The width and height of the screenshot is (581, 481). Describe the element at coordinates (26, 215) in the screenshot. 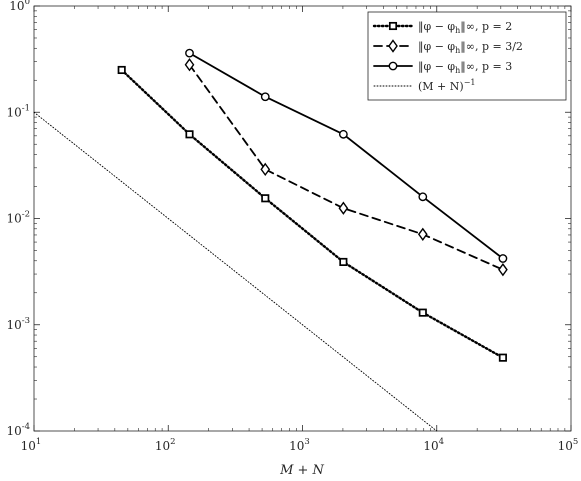

I see `y-tick-exponent: -2` at that location.